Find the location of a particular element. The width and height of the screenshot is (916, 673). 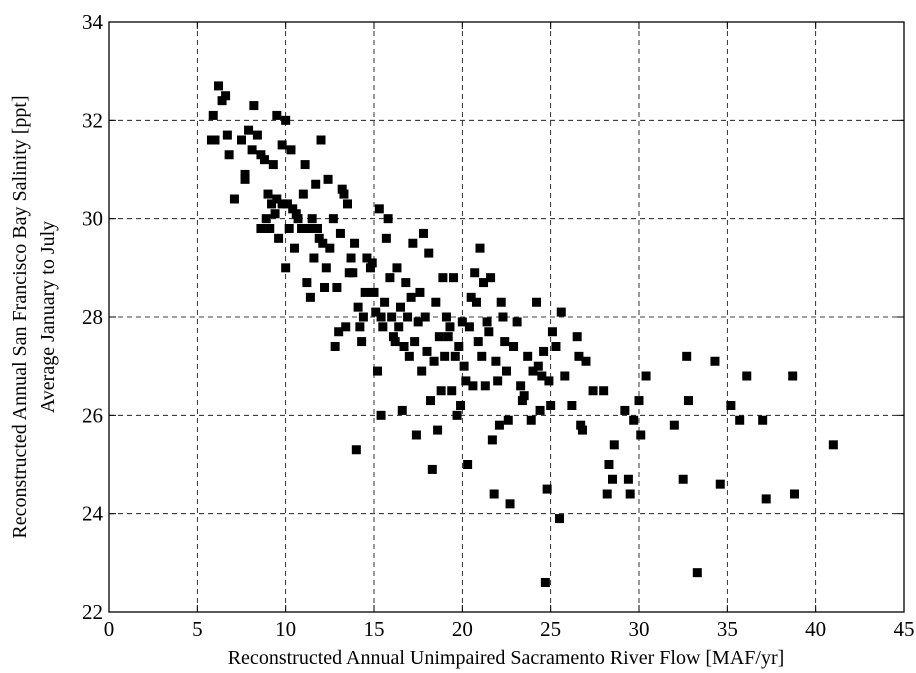

x-tick-label: 15 is located at coordinates (374, 629).